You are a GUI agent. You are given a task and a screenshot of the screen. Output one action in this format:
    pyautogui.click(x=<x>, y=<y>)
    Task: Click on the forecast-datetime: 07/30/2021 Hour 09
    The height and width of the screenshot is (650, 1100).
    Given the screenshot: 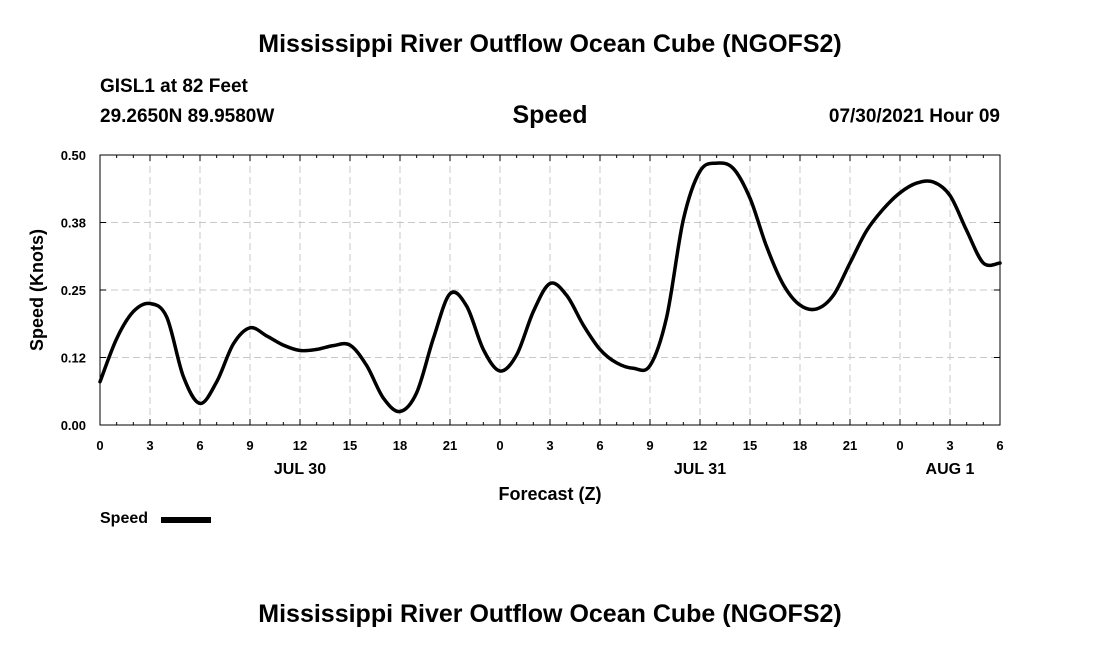 What is the action you would take?
    pyautogui.click(x=914, y=116)
    